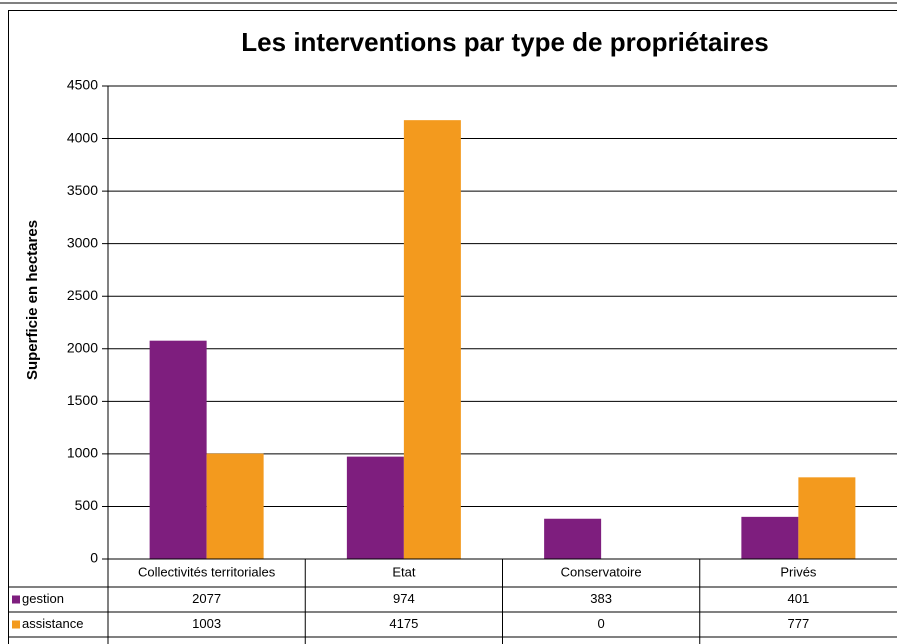  What do you see at coordinates (207, 571) in the screenshot?
I see `x-tick-label: Collectivités territoriales` at bounding box center [207, 571].